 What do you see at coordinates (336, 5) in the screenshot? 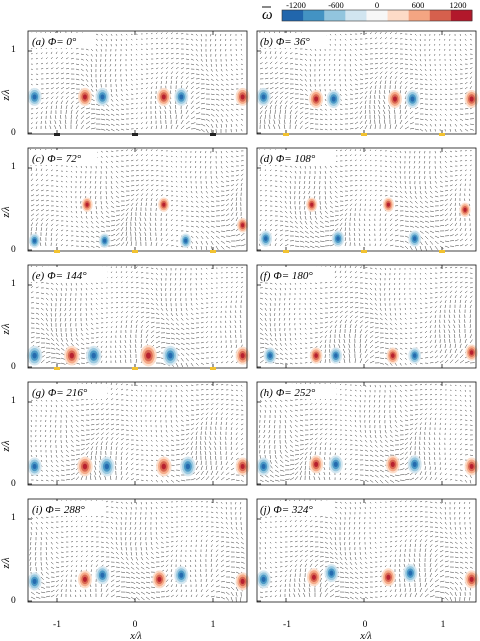
I see `colorbar-tick: -600` at bounding box center [336, 5].